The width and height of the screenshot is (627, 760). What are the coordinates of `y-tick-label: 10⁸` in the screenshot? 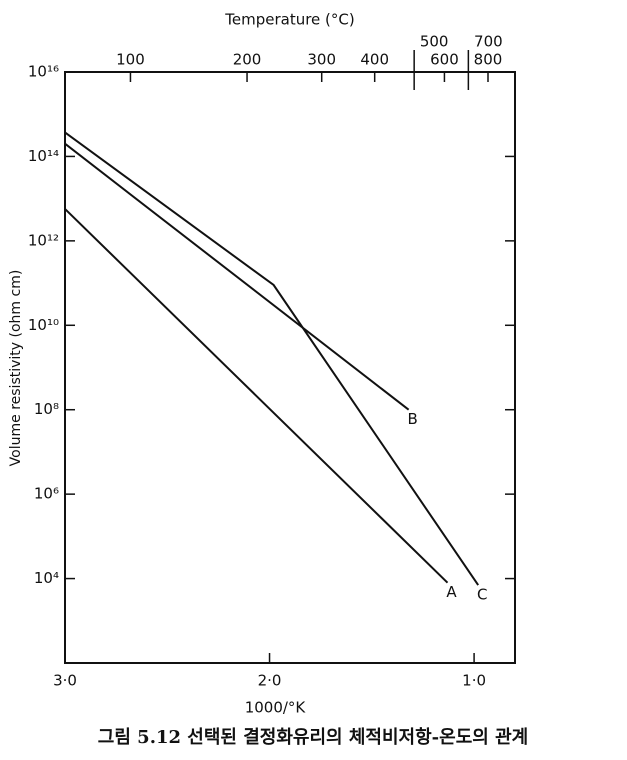 It's located at (46, 409).